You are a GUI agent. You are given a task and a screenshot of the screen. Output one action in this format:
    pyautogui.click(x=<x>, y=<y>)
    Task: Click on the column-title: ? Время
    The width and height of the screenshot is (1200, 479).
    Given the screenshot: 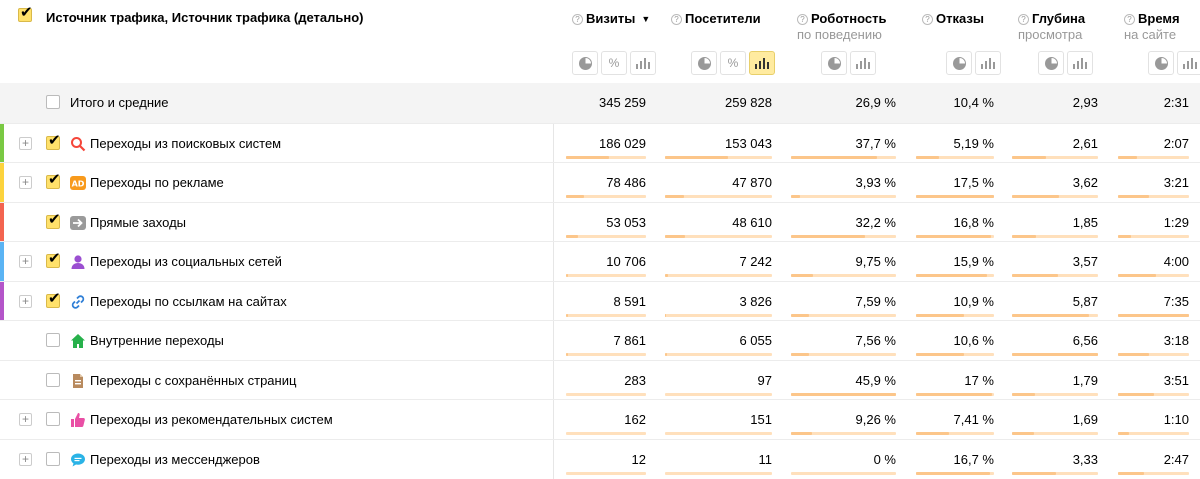 What is the action you would take?
    pyautogui.click(x=1152, y=18)
    